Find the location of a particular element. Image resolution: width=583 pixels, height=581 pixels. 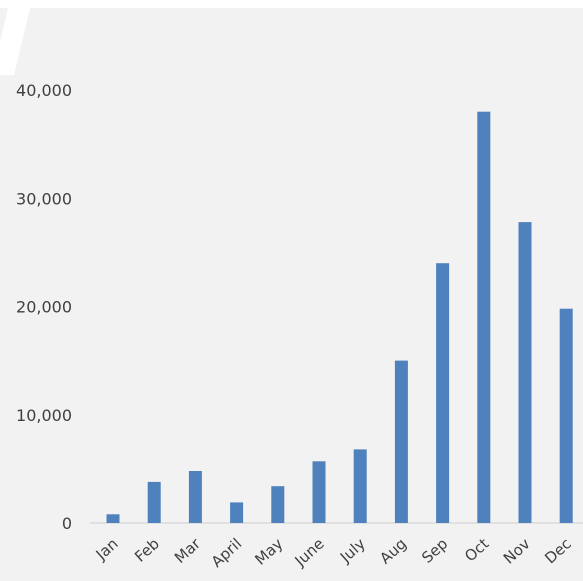

y-tick-label: 10,000 is located at coordinates (44, 415).